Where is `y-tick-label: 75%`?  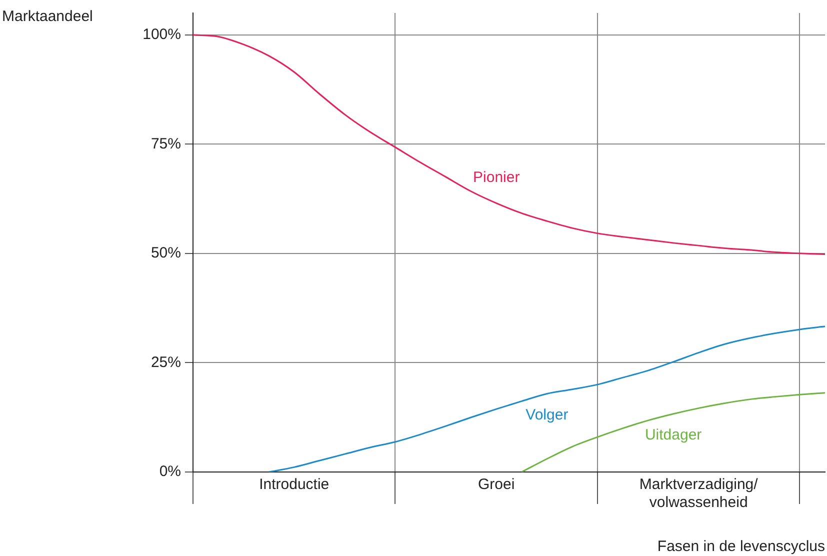
y-tick-label: 75% is located at coordinates (165, 143).